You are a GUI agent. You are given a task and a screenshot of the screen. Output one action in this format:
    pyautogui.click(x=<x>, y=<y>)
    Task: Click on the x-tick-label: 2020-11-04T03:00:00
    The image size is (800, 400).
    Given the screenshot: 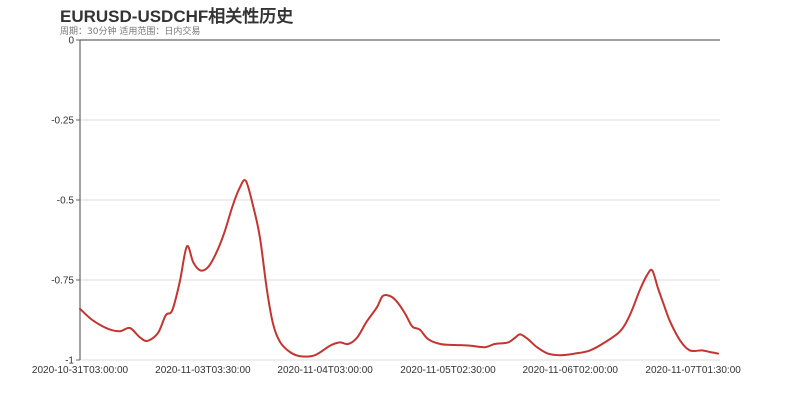 What is the action you would take?
    pyautogui.click(x=325, y=370)
    